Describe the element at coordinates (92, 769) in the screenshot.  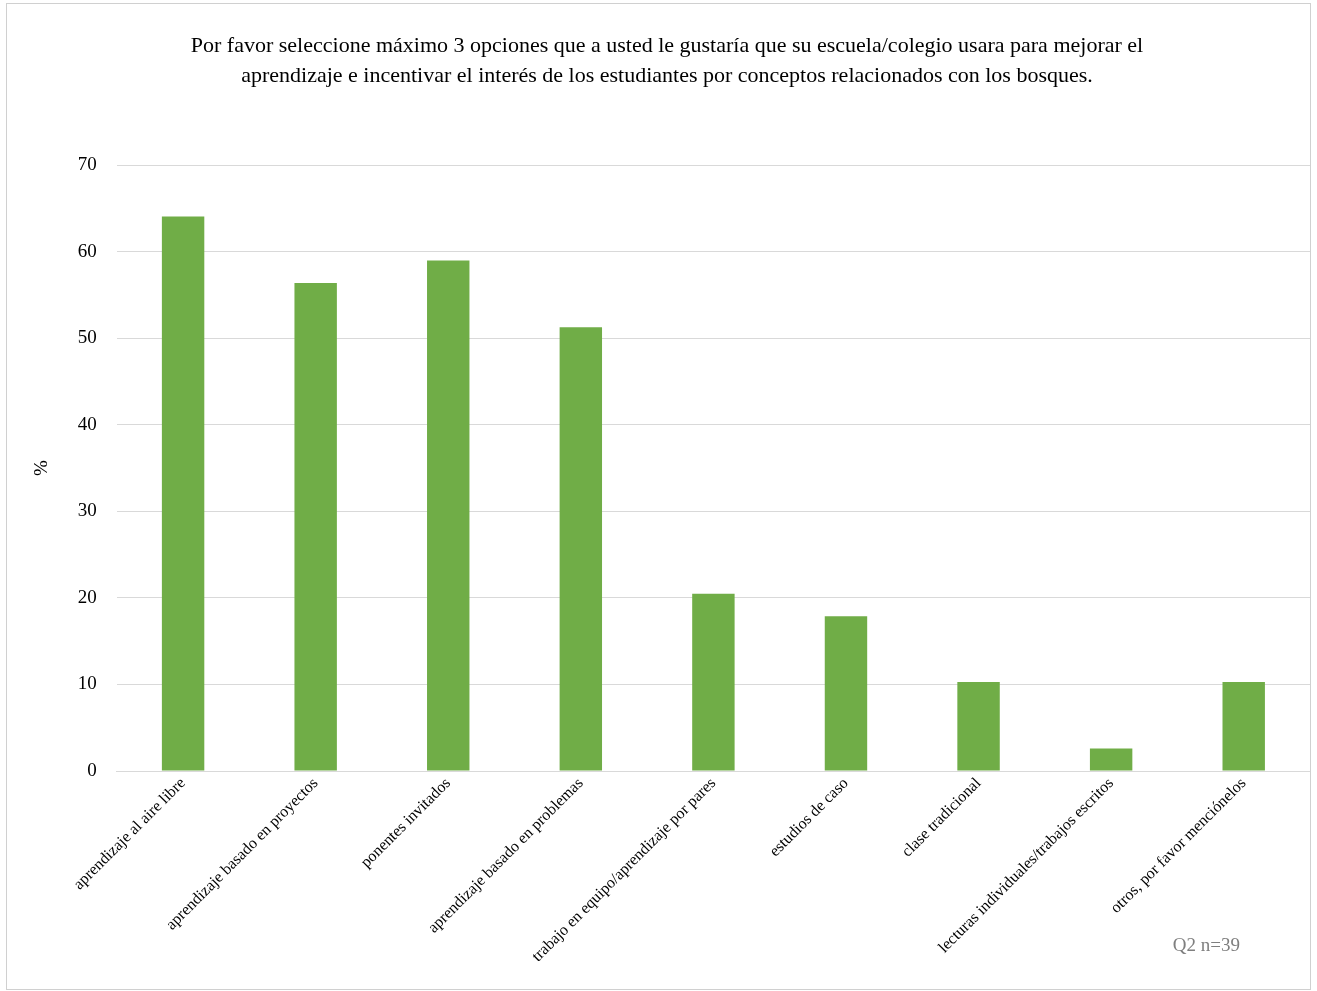
I see `y-tick-label: 0` at that location.